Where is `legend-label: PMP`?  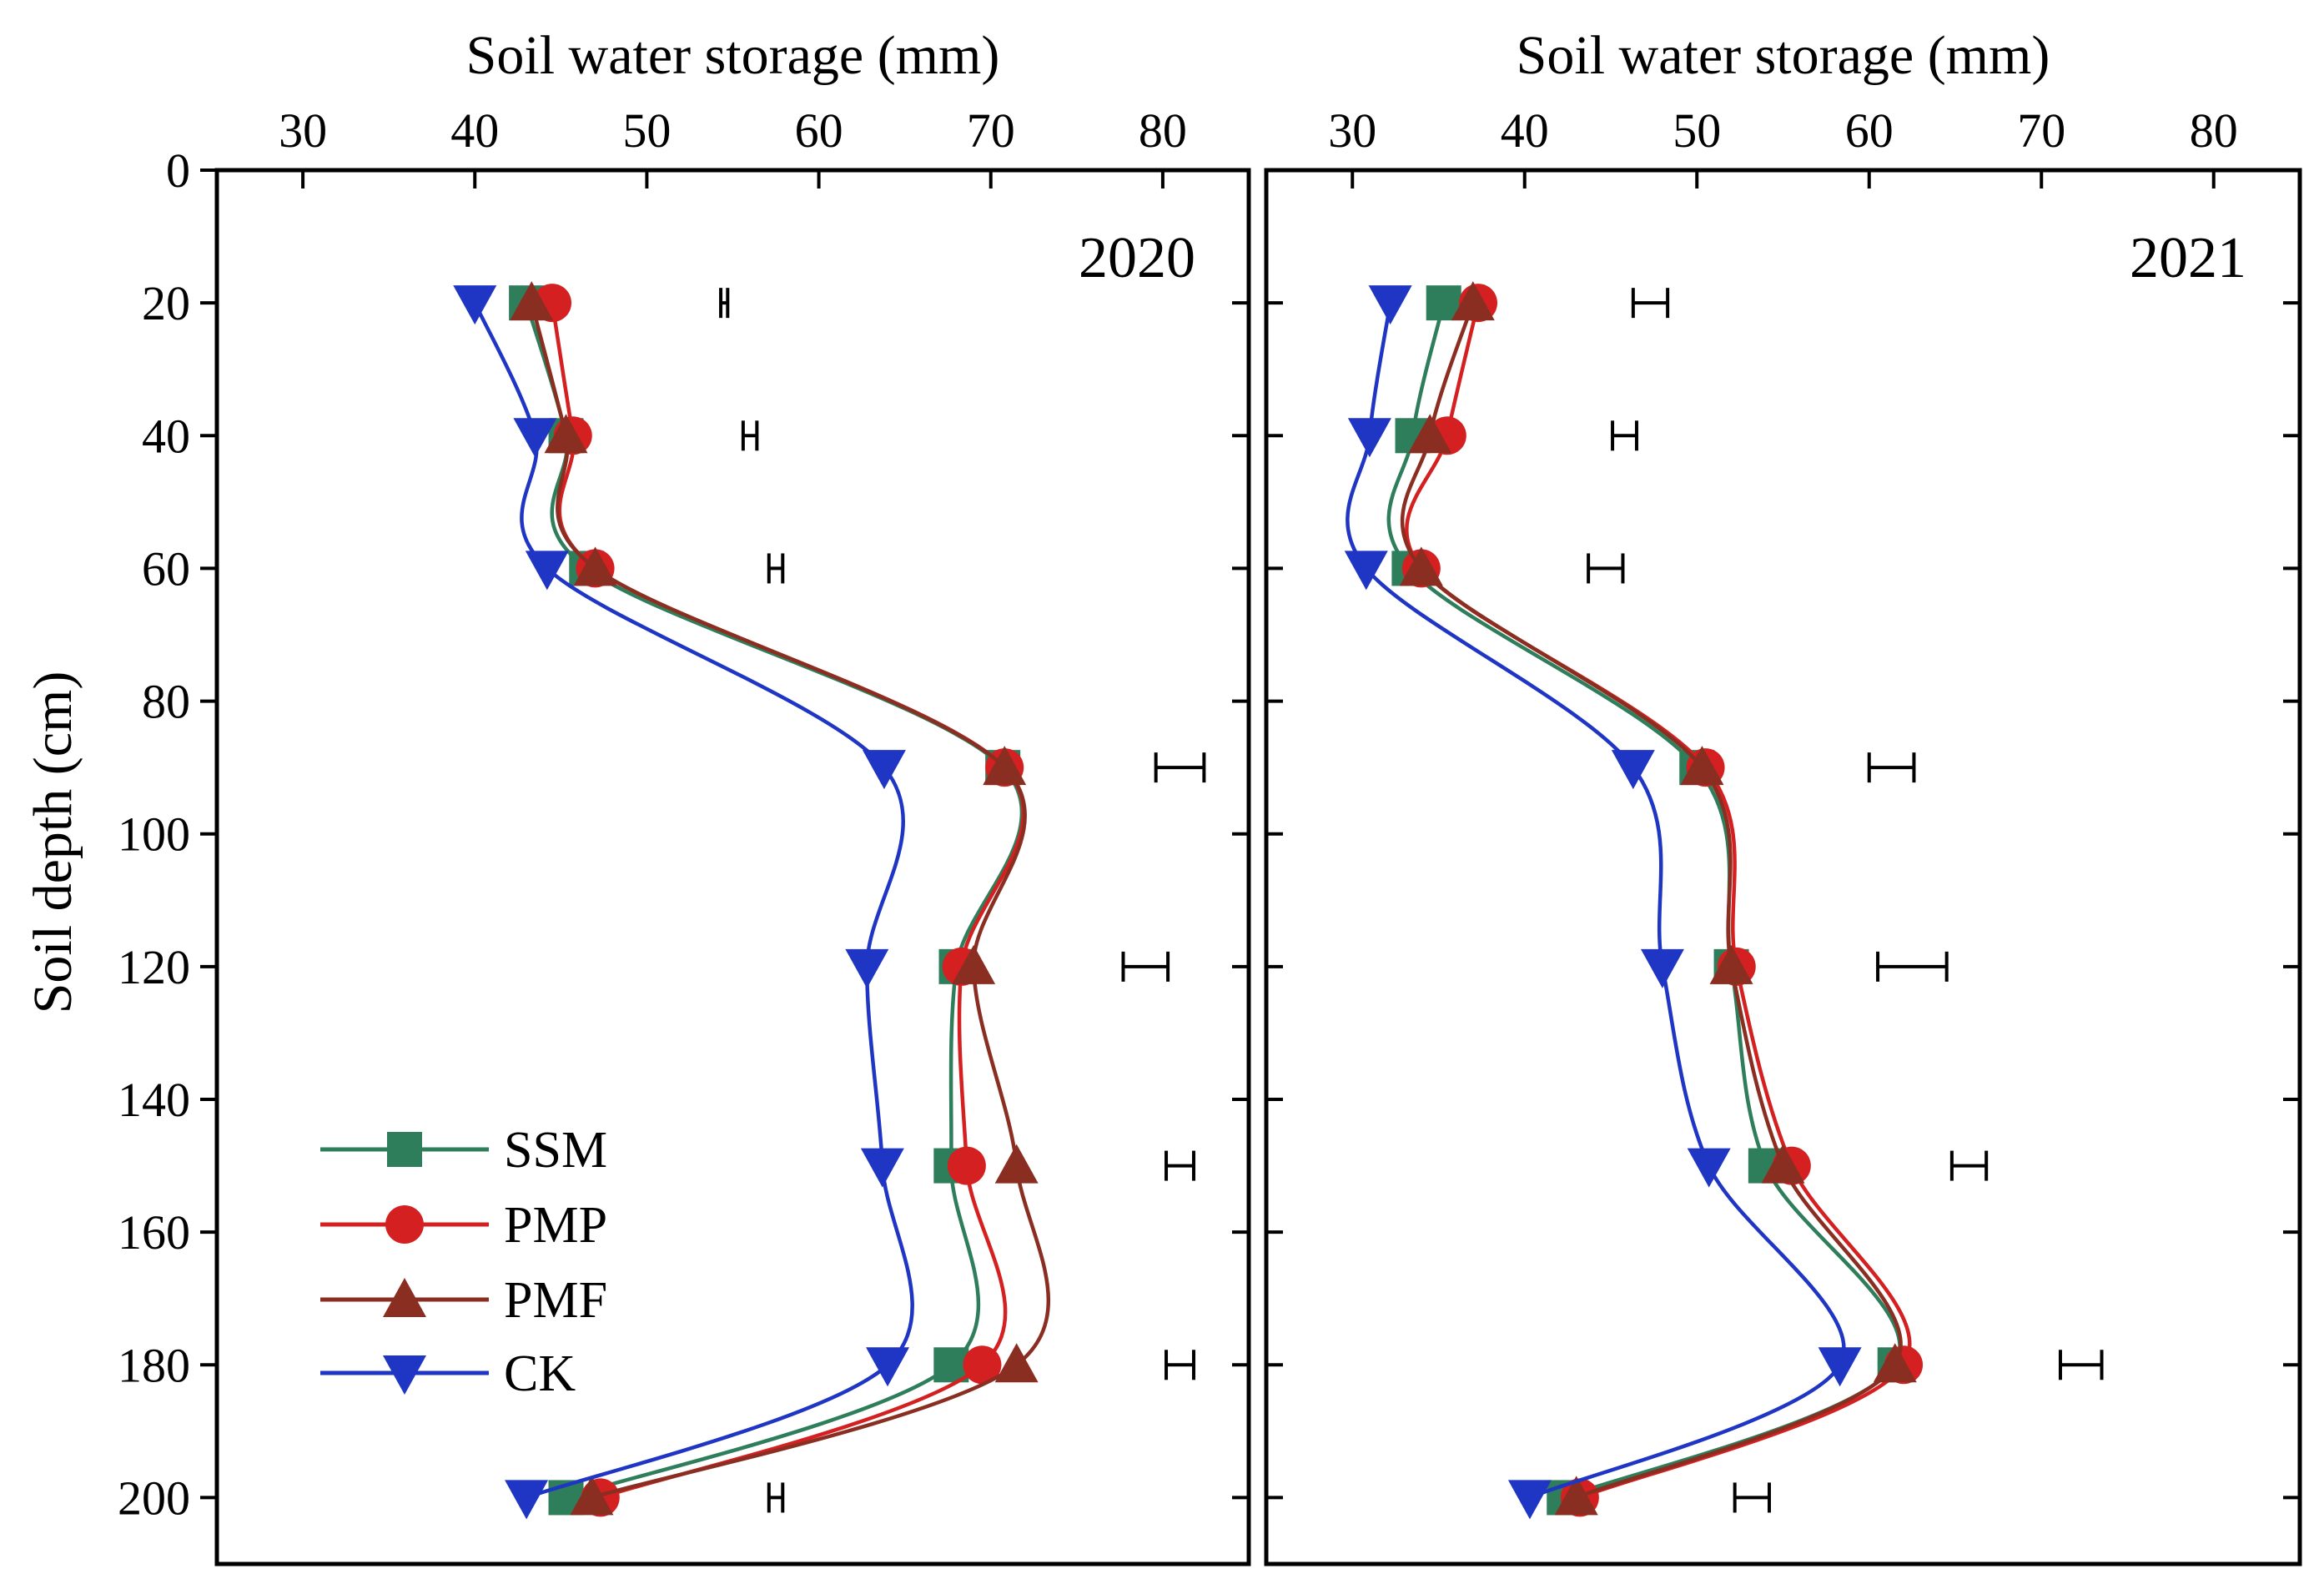
legend-label: PMP is located at coordinates (555, 1225).